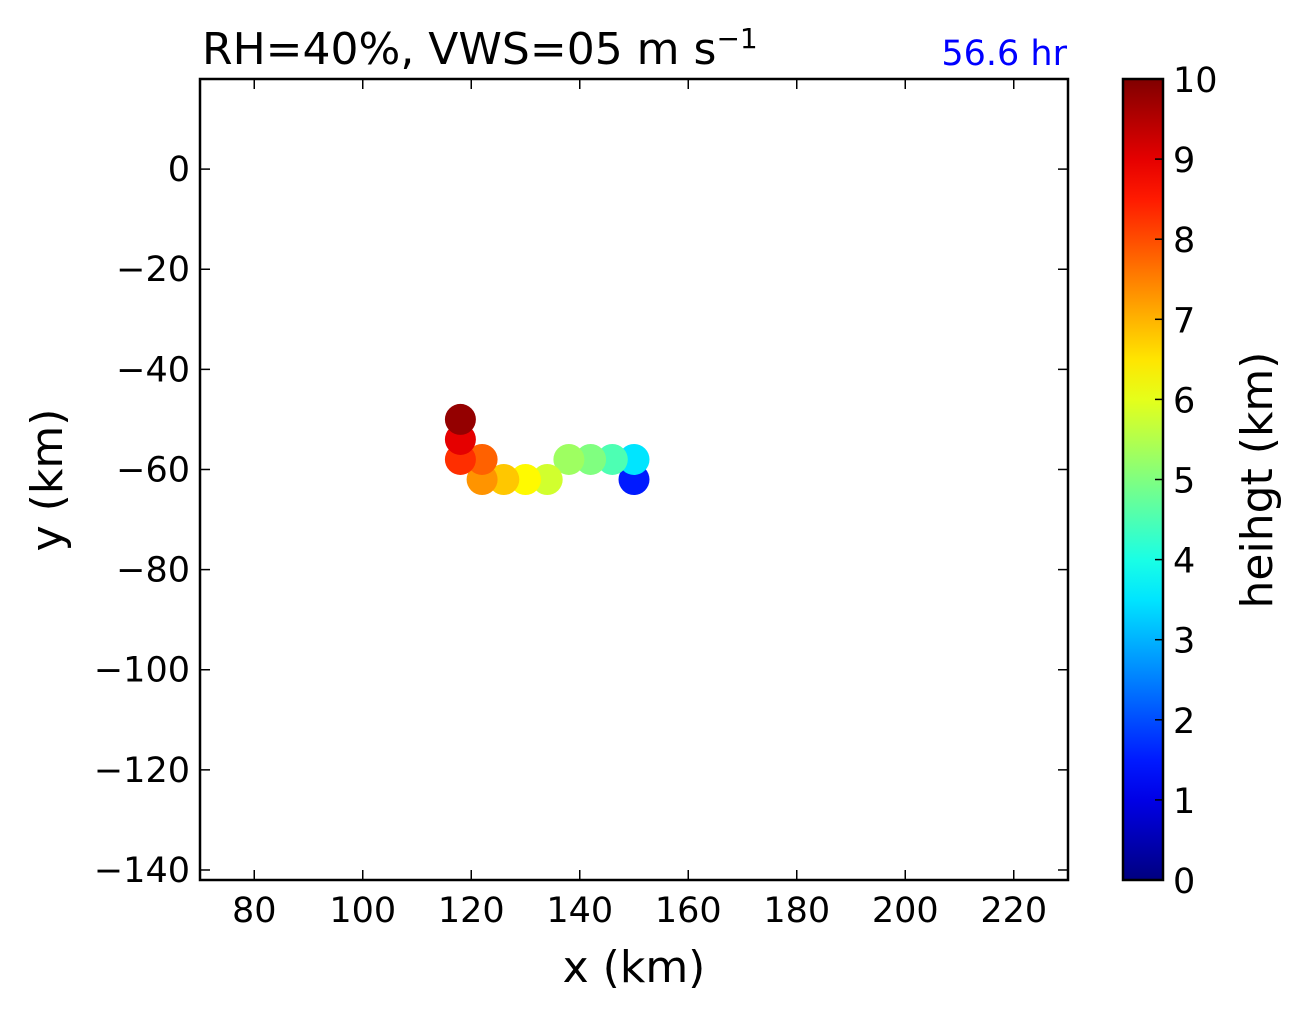 The image size is (1304, 1012). Describe the element at coordinates (1184, 401) in the screenshot. I see `colorbar-tick-label: 6` at that location.